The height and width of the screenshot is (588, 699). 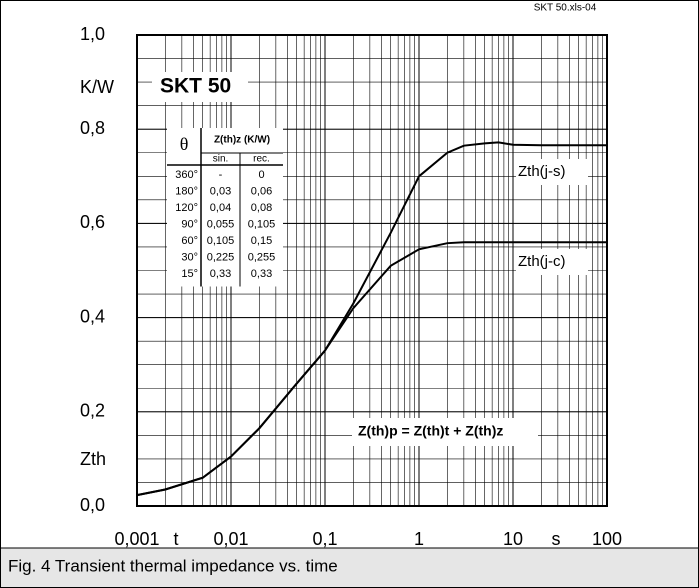 I want to click on table-cell: 60°, so click(x=189, y=241).